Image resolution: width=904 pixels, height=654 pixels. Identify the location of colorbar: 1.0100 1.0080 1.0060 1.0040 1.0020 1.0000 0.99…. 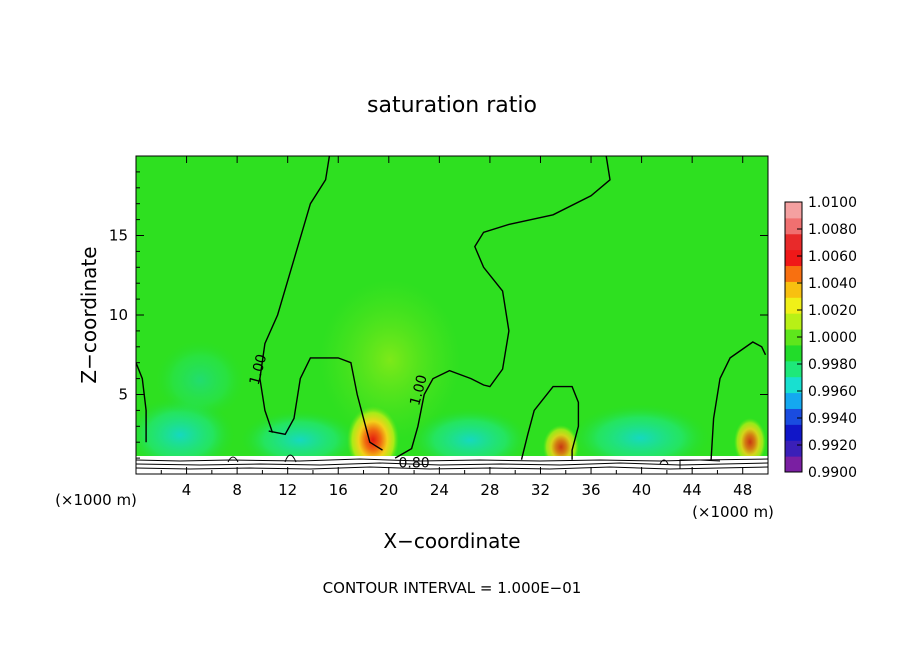
(820, 338).